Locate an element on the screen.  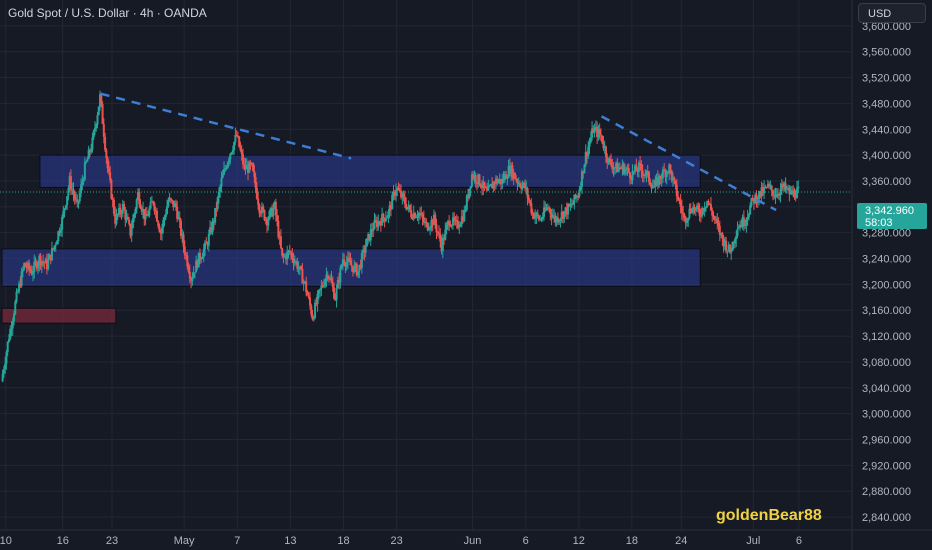
price-axis-label: 3,160.000 is located at coordinates (886, 311).